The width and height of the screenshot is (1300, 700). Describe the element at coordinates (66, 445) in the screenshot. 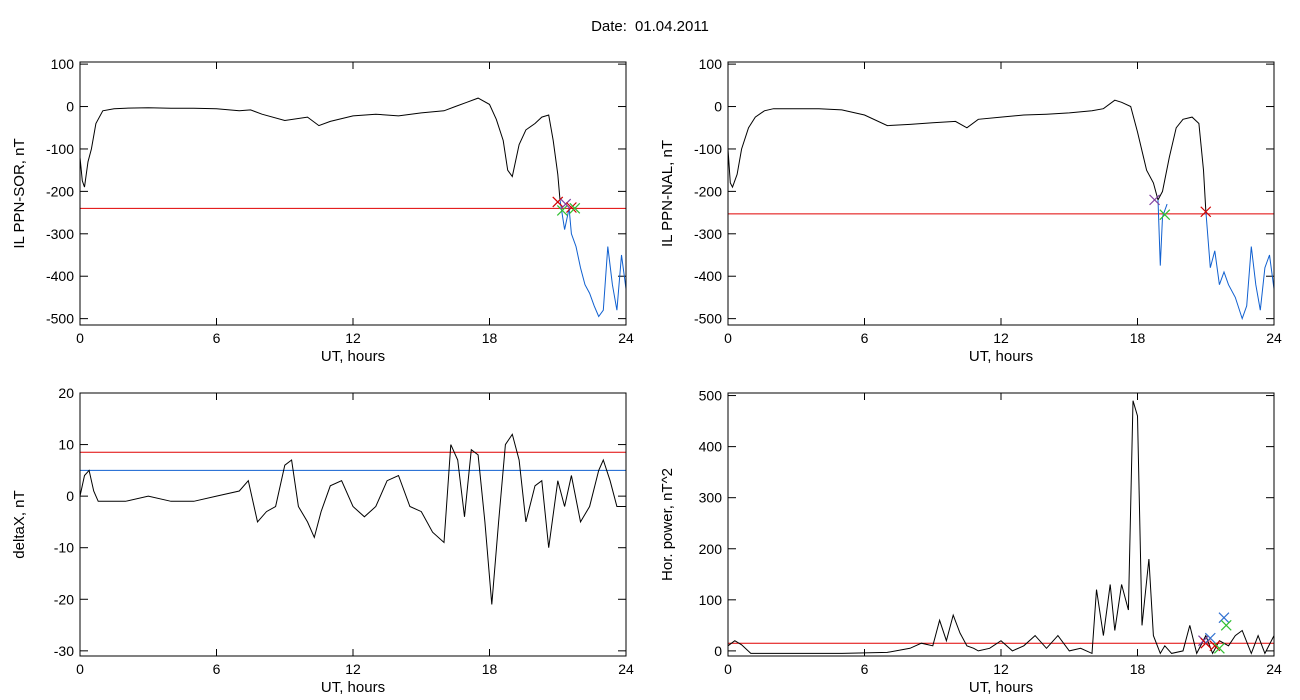

I see `y-tick-label: 10` at that location.